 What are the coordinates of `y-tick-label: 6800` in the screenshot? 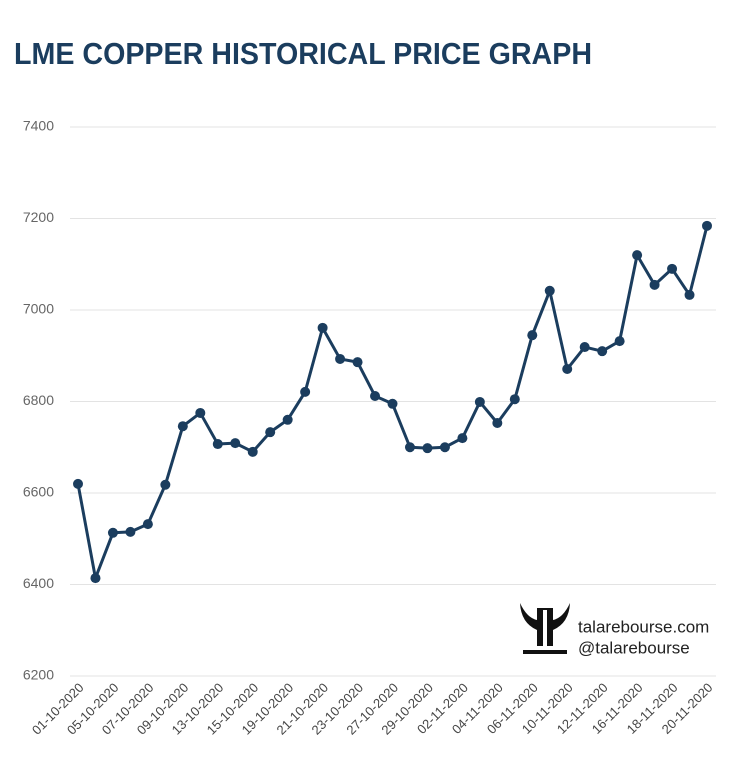 It's located at (38, 400).